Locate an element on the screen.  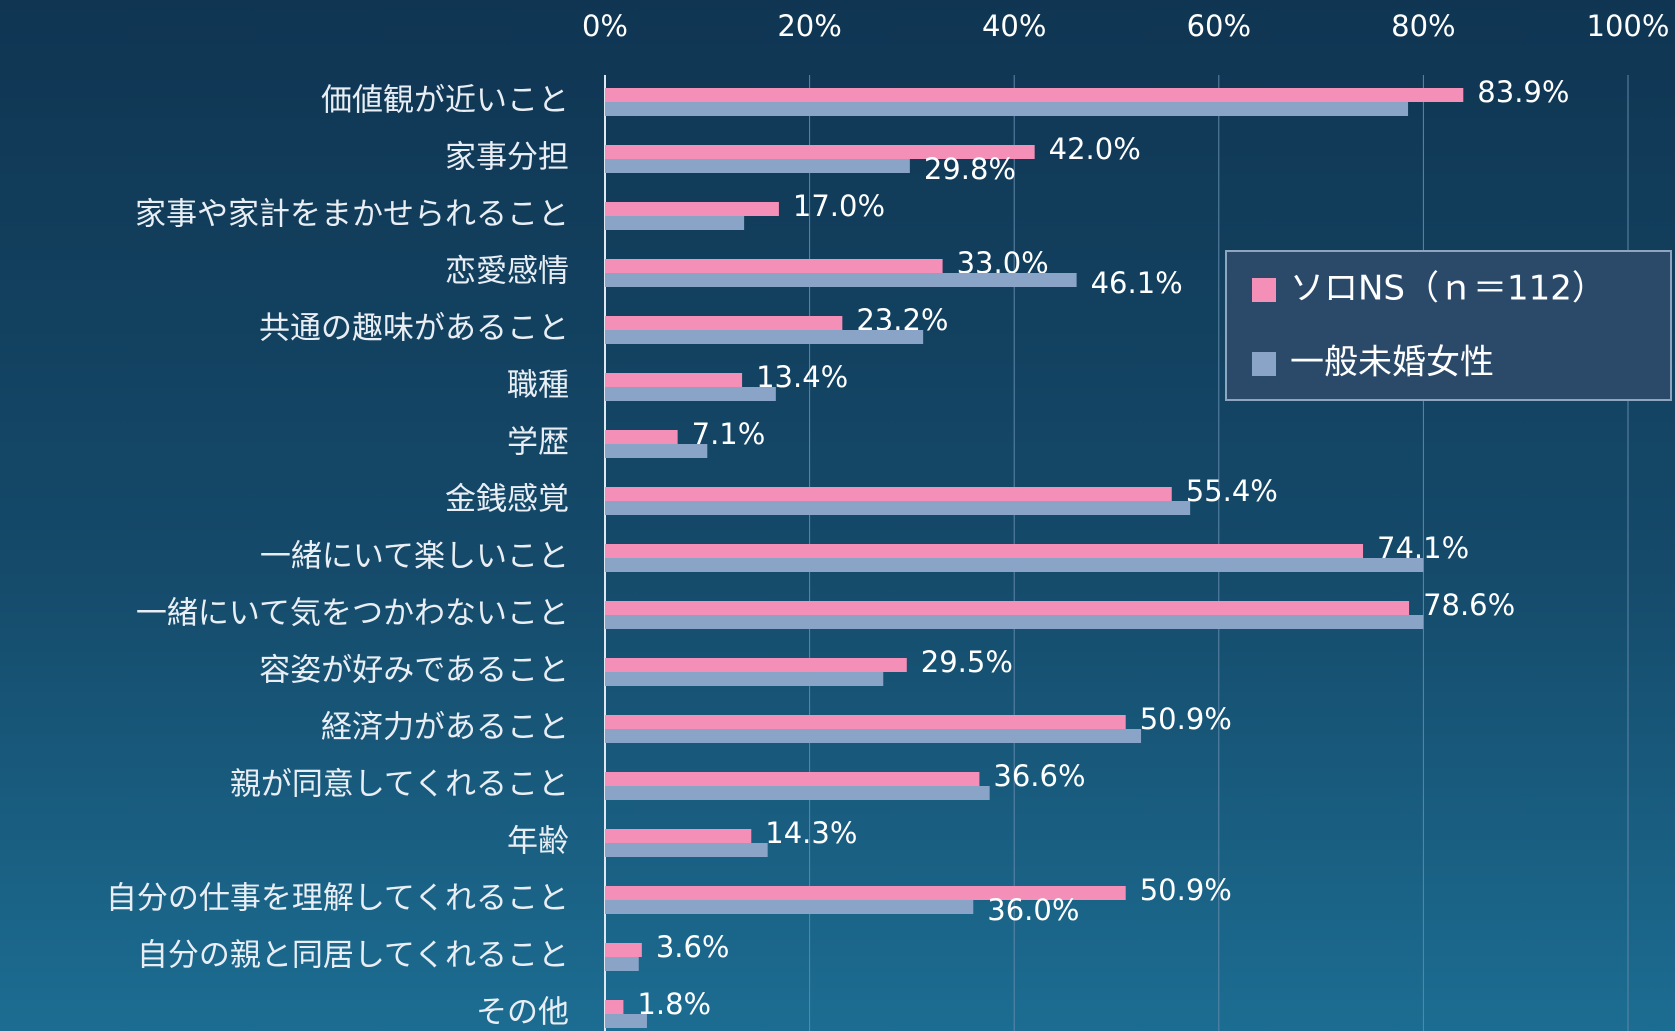
category-label: 自分の親と同居してくれること is located at coordinates (353, 956).